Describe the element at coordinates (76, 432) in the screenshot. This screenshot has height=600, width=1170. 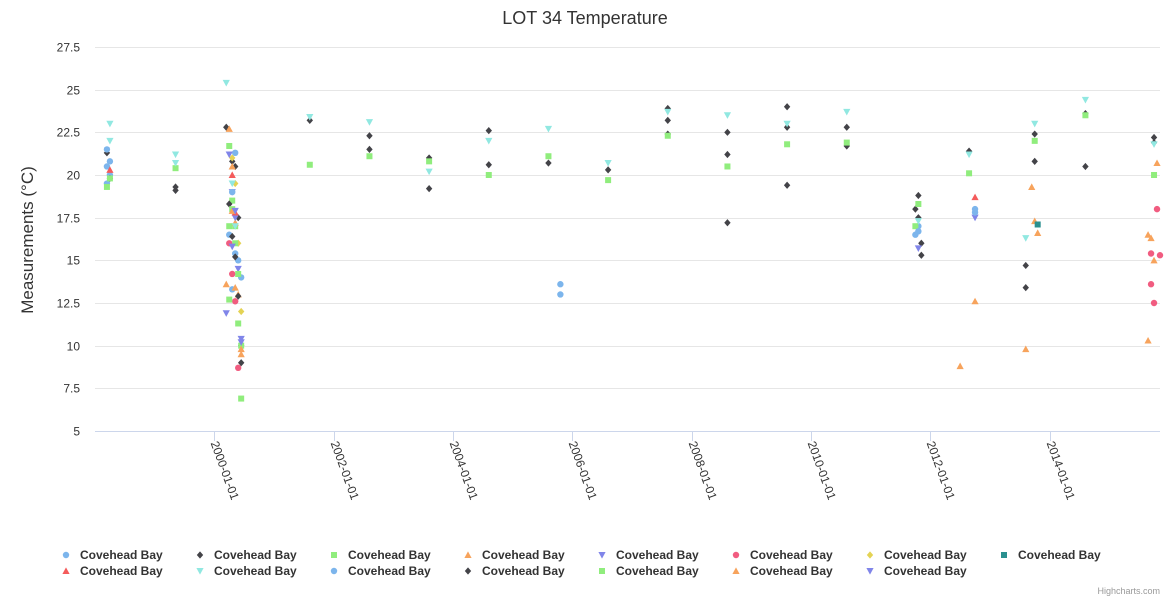
I see `y-tick-label: 5` at that location.